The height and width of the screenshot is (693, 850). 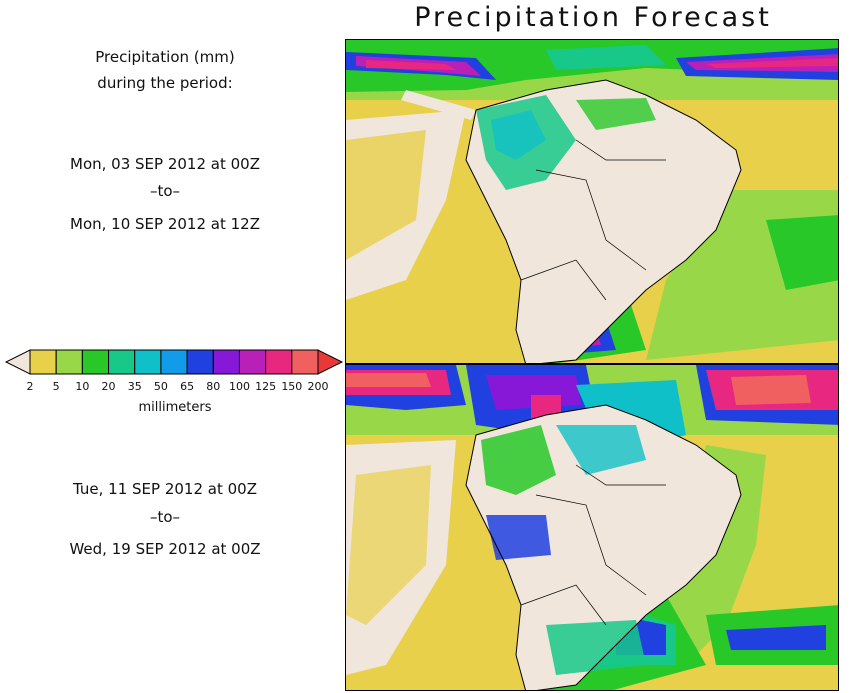 I want to click on legend-level-label: 2, so click(x=30, y=386).